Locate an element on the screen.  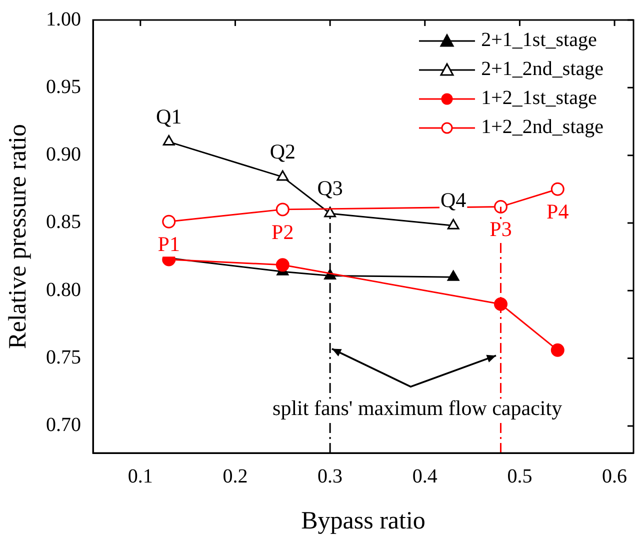
x-tick-label: 0.6 is located at coordinates (615, 476).